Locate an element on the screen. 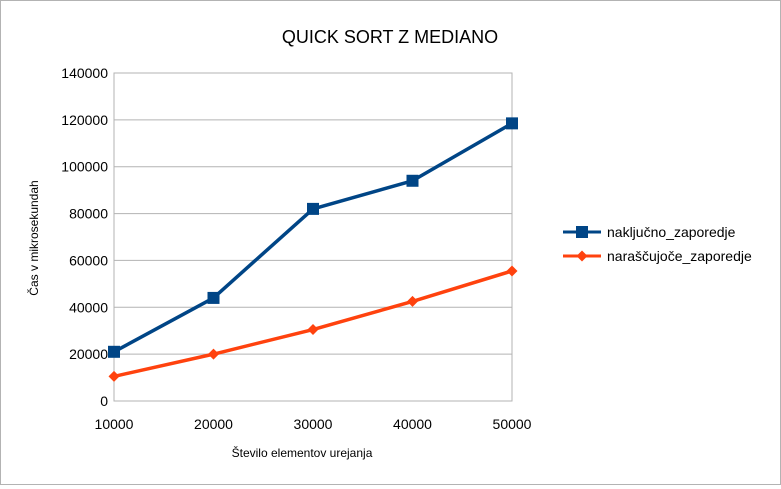 The image size is (781, 489). y-axis-label: Čas v mikrosekundah is located at coordinates (33, 237).